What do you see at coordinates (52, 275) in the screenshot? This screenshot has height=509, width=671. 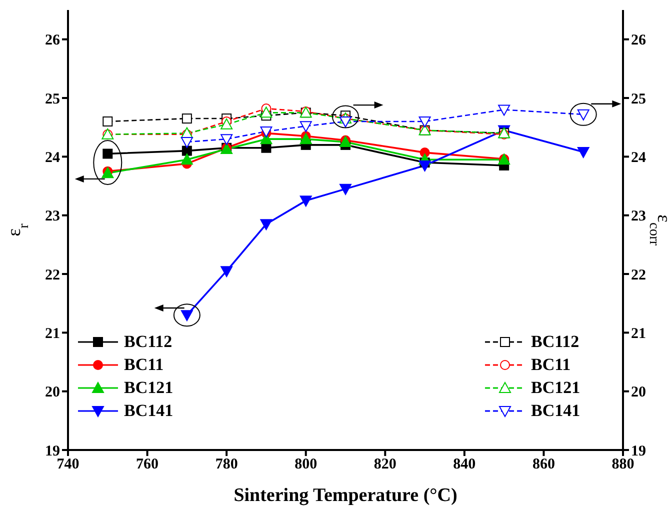 I see `y-tick-label: 22` at bounding box center [52, 275].